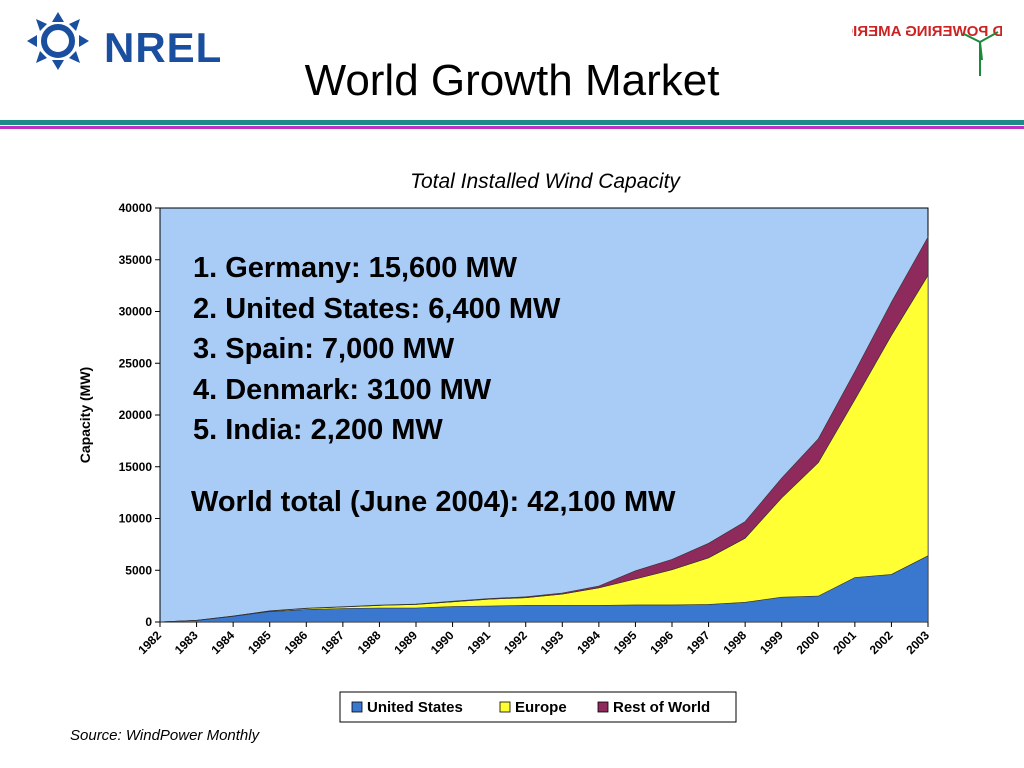 The width and height of the screenshot is (1024, 768). Describe the element at coordinates (588, 642) in the screenshot. I see `x-tick-label: 1994` at that location.